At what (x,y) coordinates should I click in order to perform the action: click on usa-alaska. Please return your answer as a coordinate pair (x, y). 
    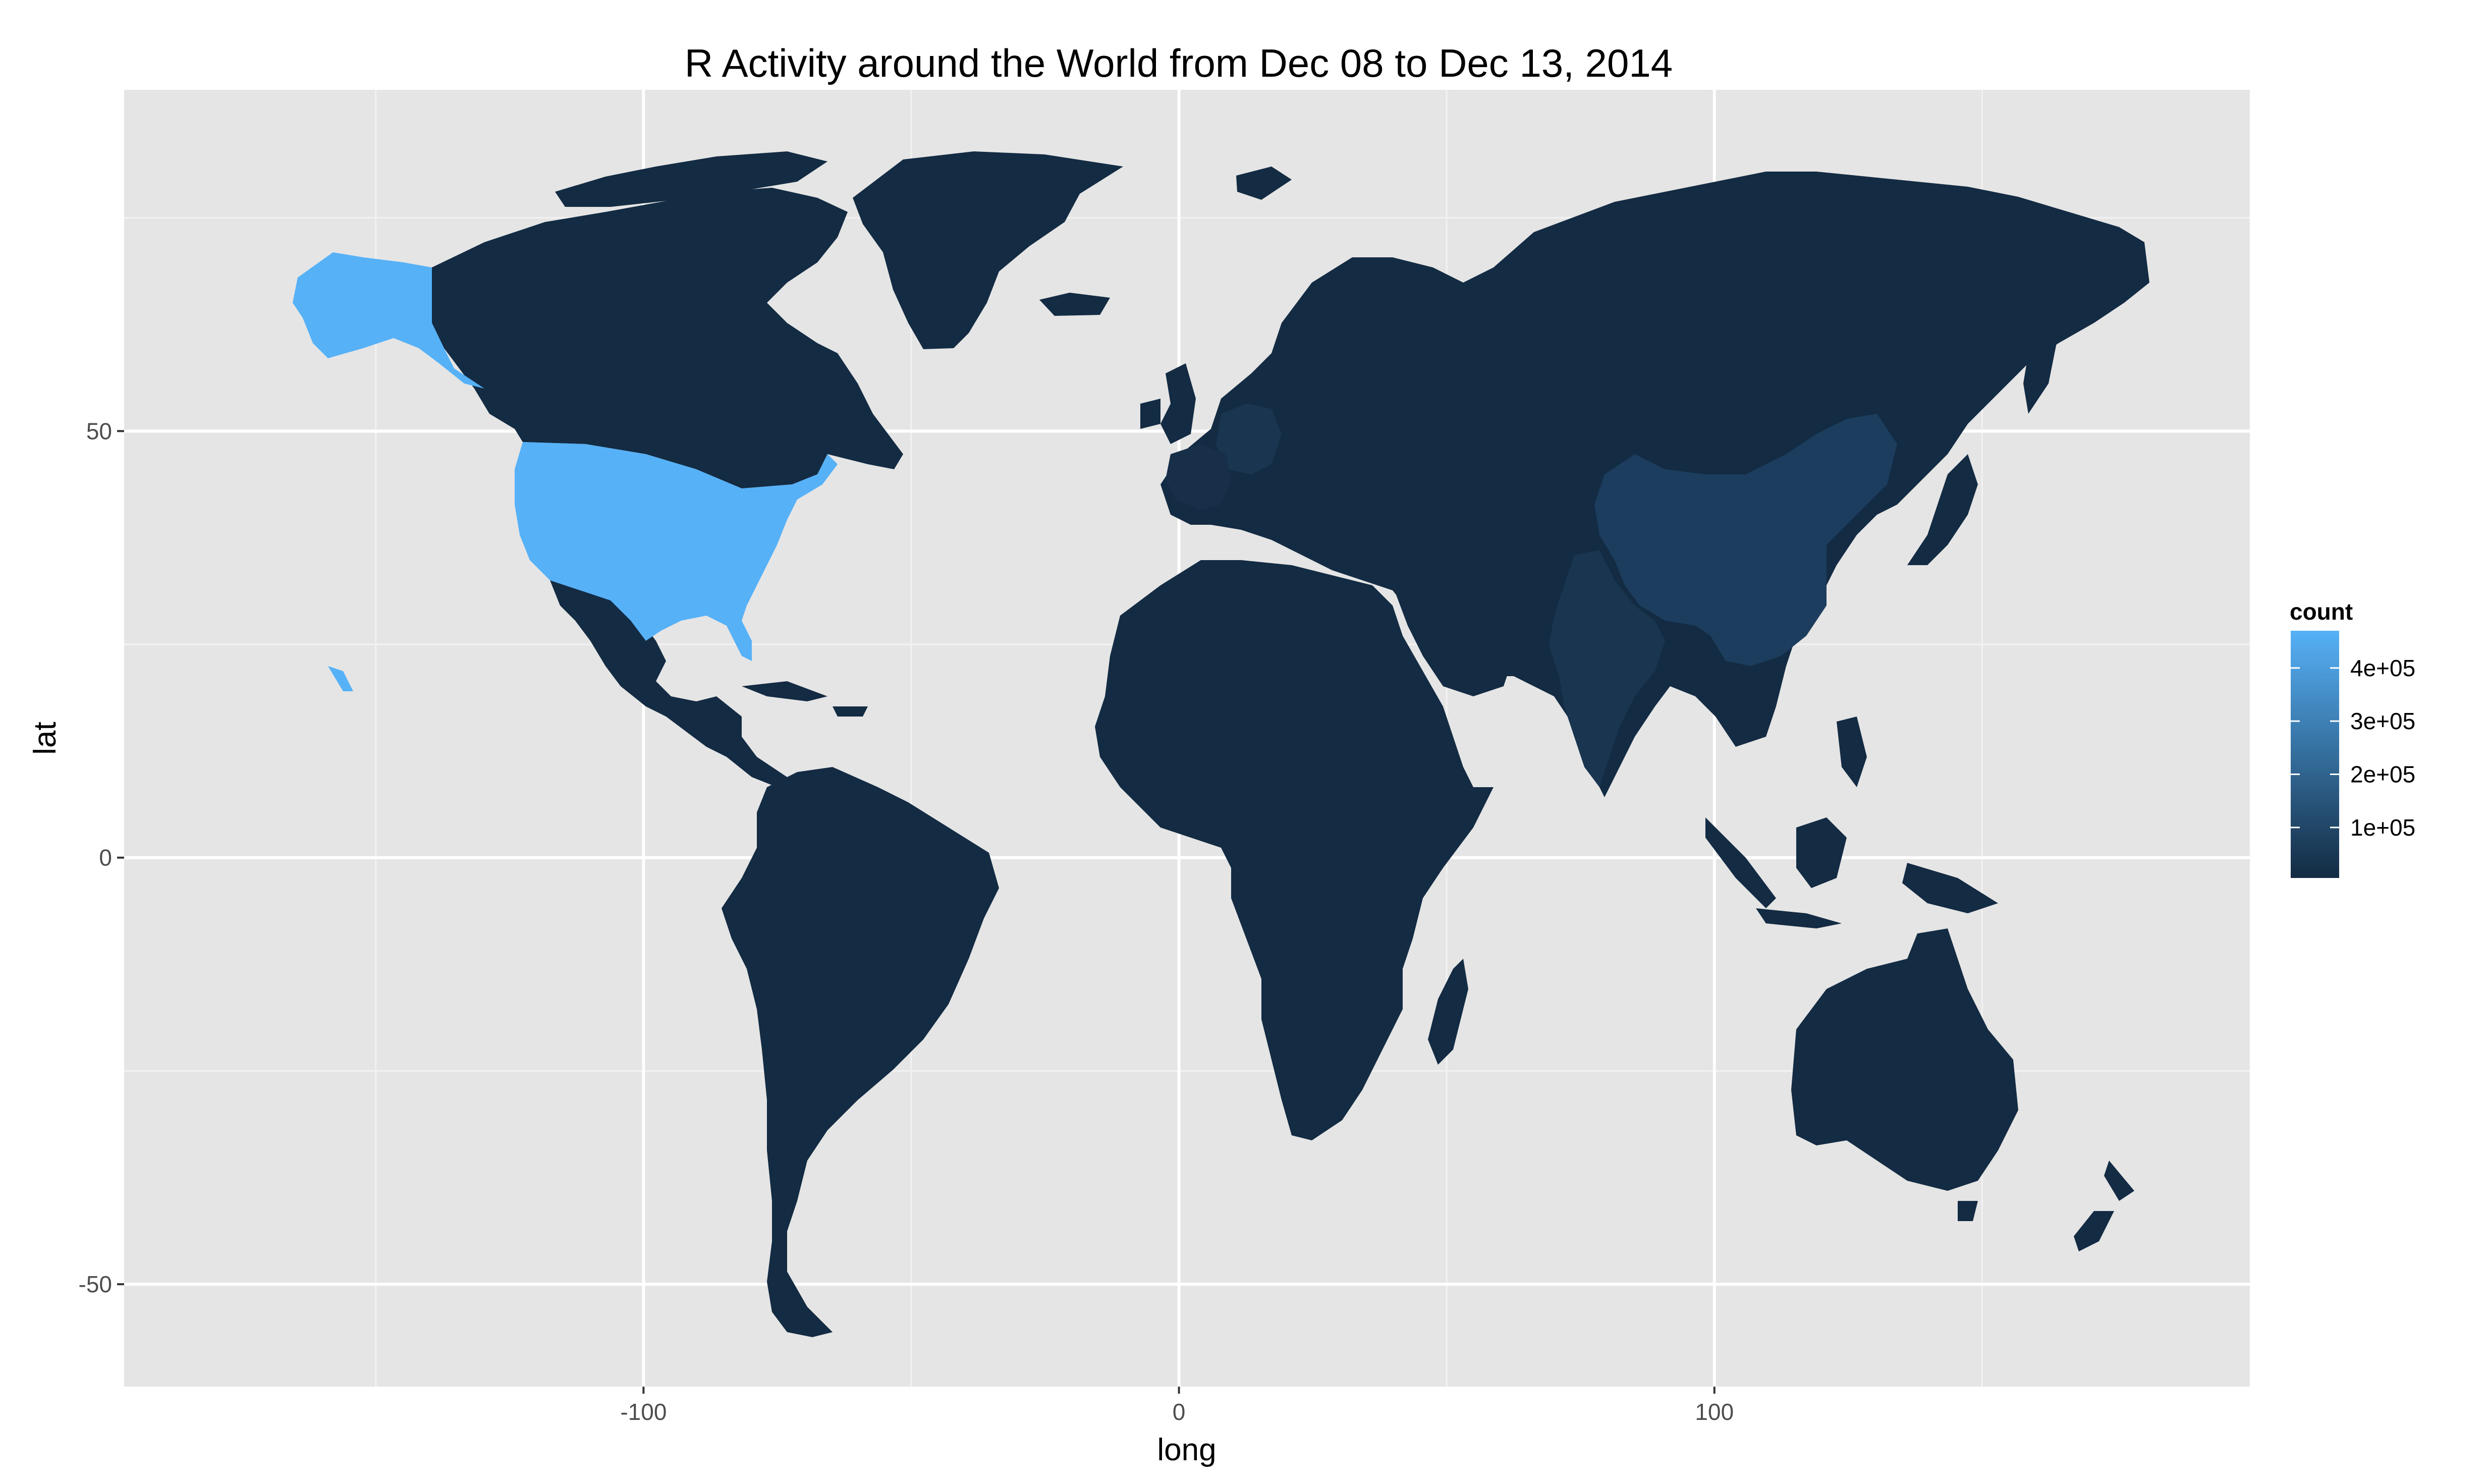
    Looking at the image, I should click on (388, 320).